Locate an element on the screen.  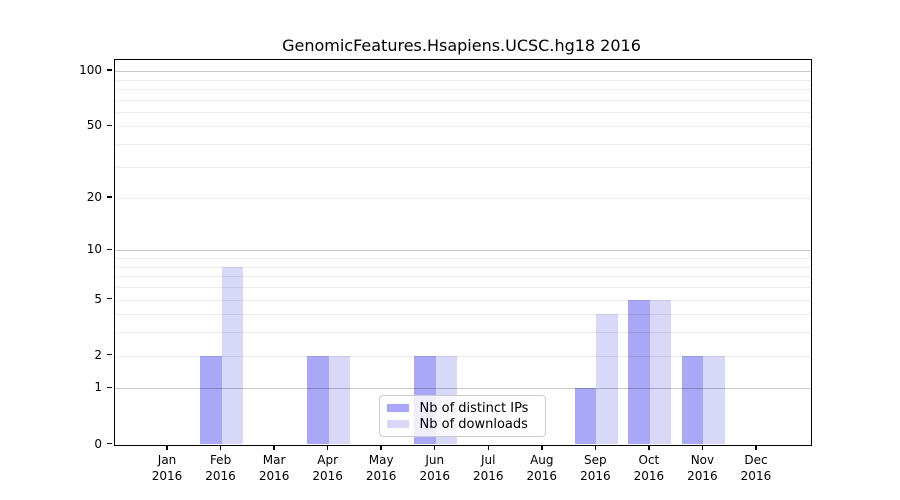
x-tick-label-jan: Jan 2016 is located at coordinates (167, 468).